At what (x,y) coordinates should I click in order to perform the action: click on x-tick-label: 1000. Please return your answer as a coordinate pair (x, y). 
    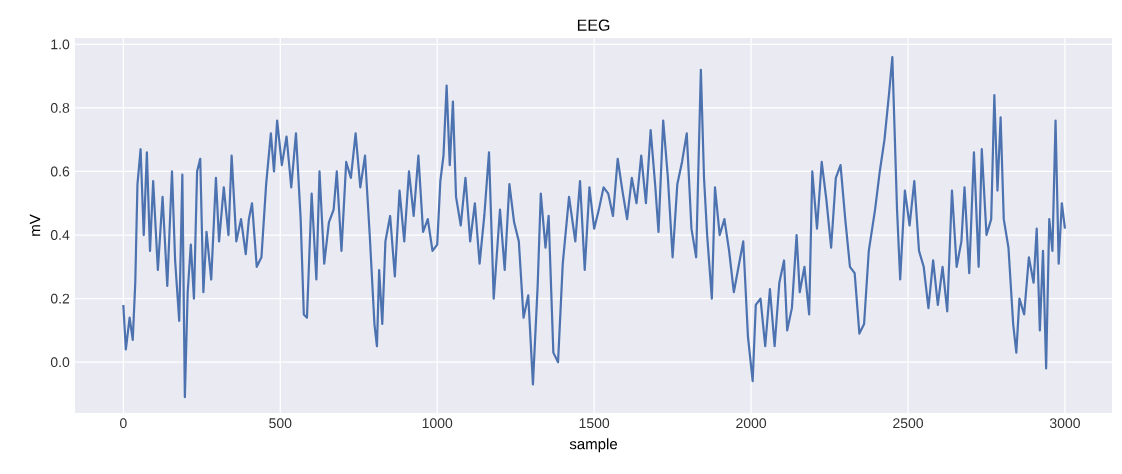
    Looking at the image, I should click on (437, 423).